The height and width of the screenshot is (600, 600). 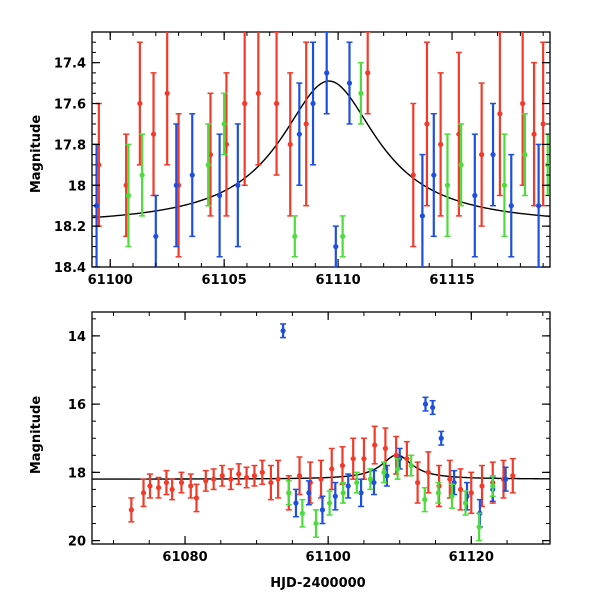 What do you see at coordinates (77, 405) in the screenshot?
I see `y-tick-label: 16` at bounding box center [77, 405].